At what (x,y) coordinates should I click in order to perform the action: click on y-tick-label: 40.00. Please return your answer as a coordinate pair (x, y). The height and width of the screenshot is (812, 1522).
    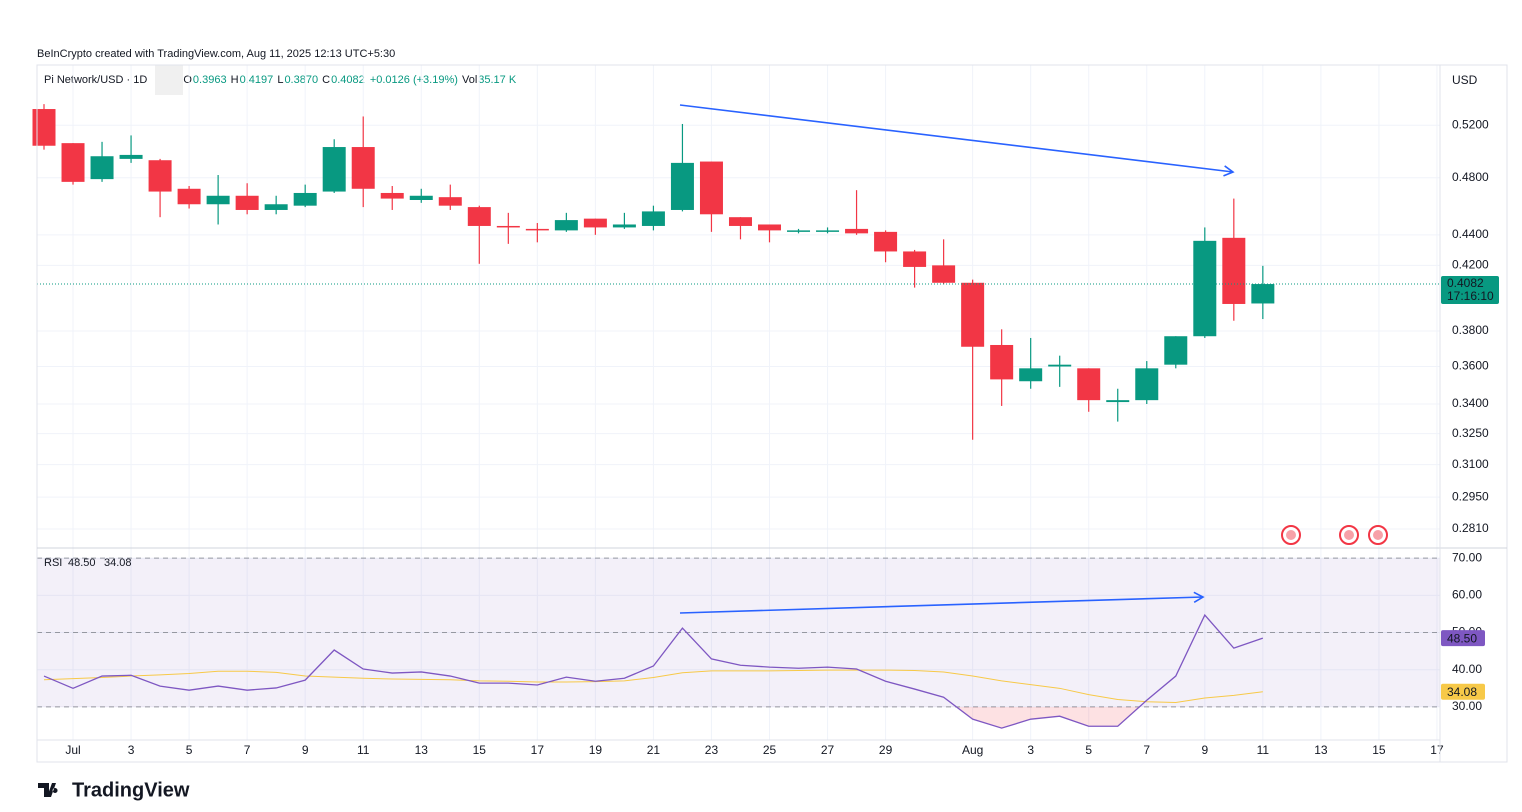
    Looking at the image, I should click on (1467, 669).